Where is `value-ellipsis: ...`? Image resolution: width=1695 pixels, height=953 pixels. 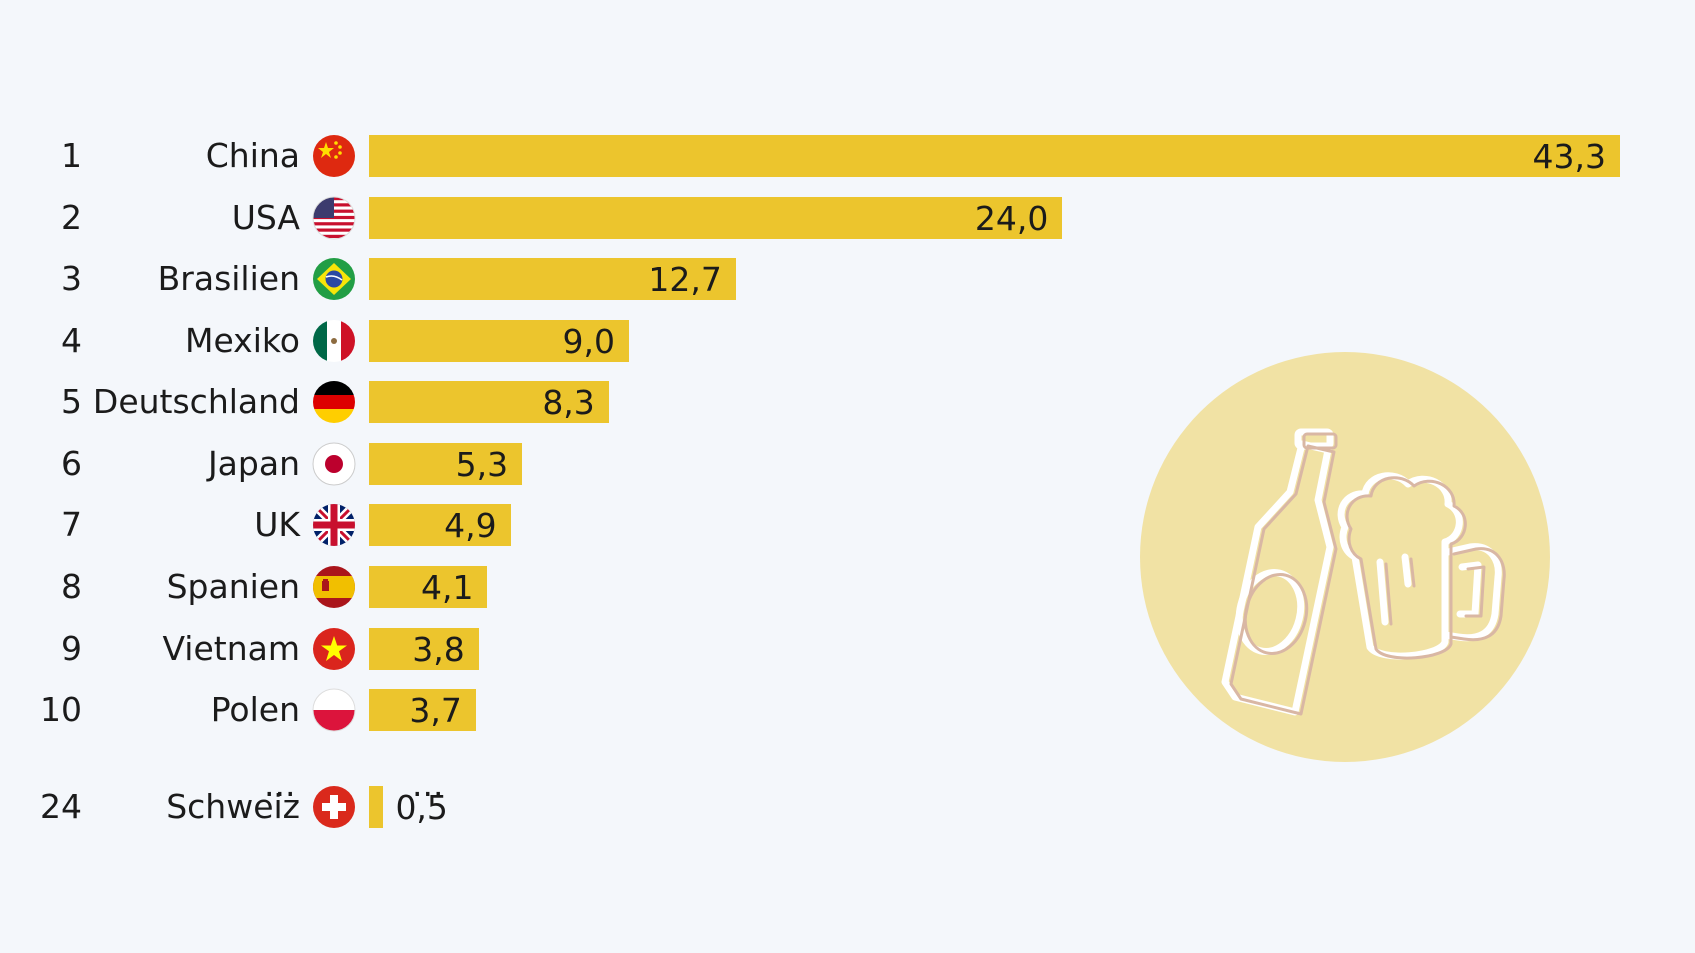
value-ellipsis: ... is located at coordinates (428, 784).